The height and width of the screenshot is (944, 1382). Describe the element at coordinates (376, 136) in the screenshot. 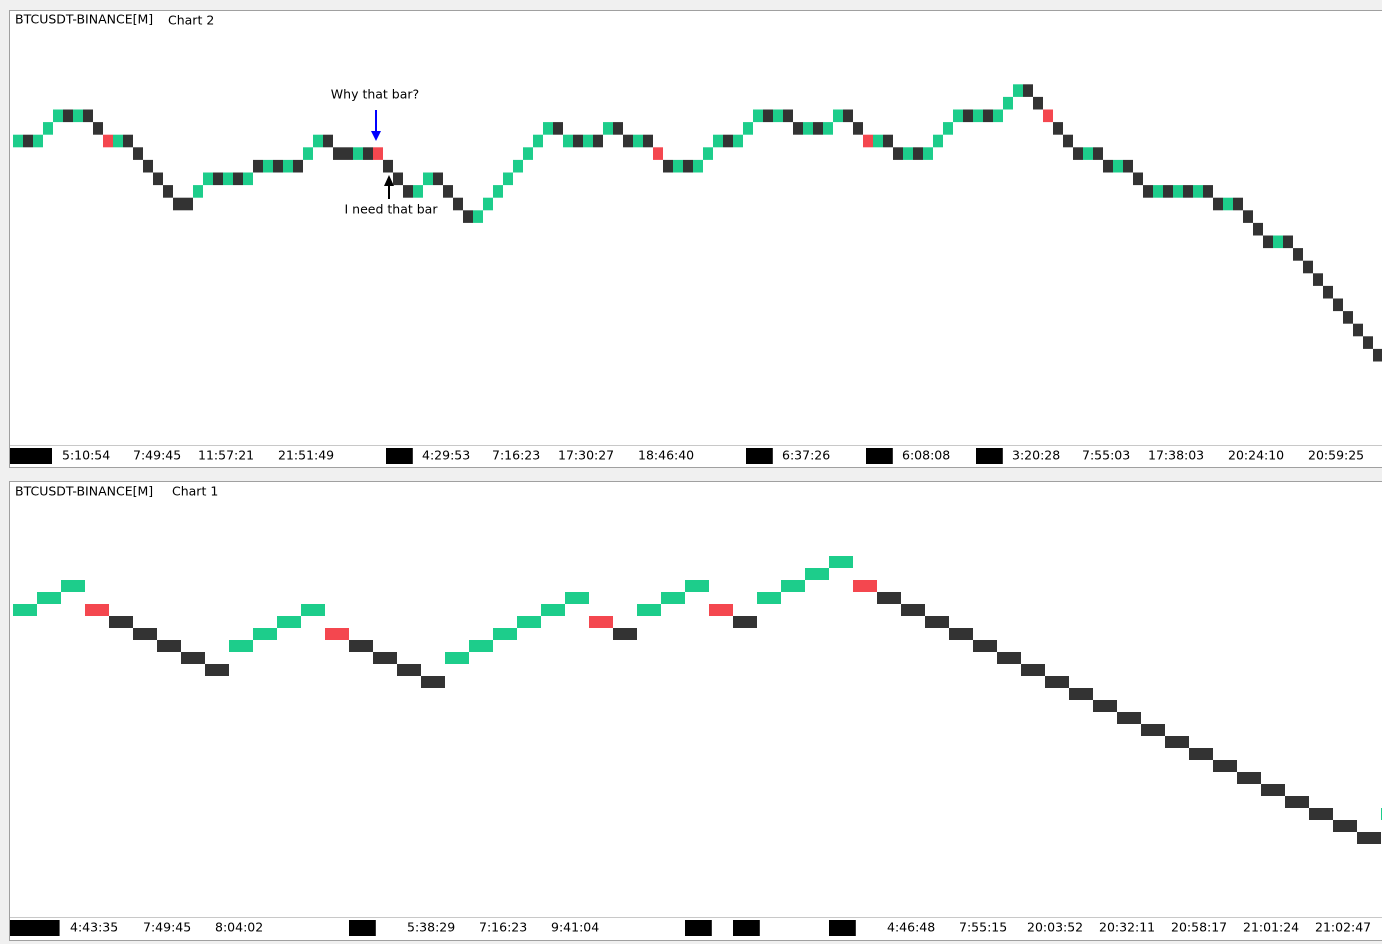

I see `arrow-head` at that location.